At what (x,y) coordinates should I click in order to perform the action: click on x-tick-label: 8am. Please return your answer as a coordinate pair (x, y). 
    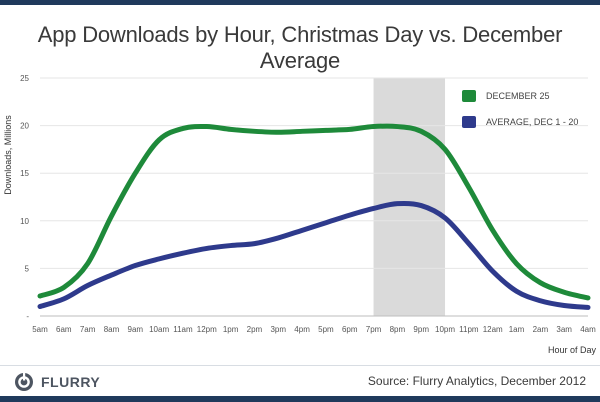
    Looking at the image, I should click on (112, 329).